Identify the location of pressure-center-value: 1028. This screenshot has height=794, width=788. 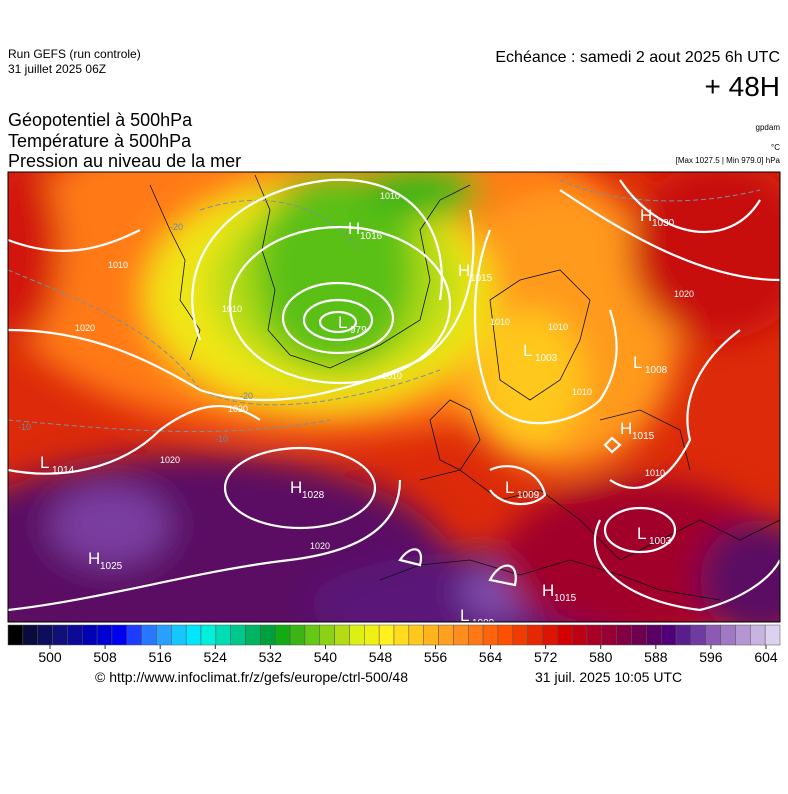
(313, 495).